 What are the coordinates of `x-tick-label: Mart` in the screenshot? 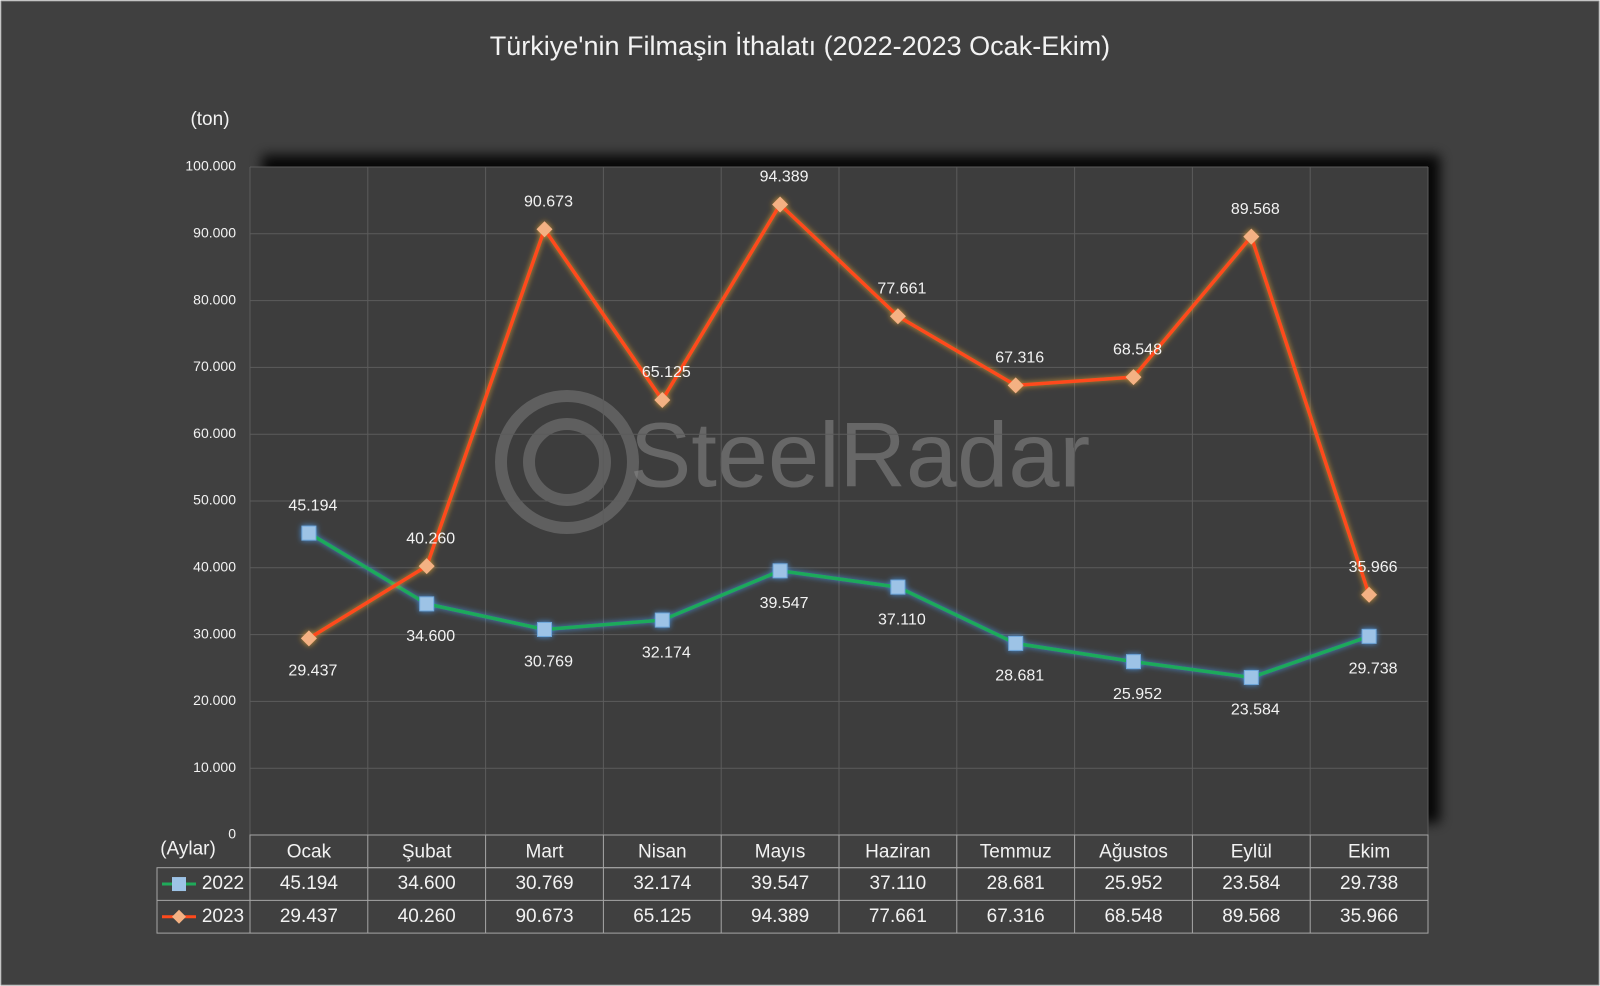 It's located at (545, 851).